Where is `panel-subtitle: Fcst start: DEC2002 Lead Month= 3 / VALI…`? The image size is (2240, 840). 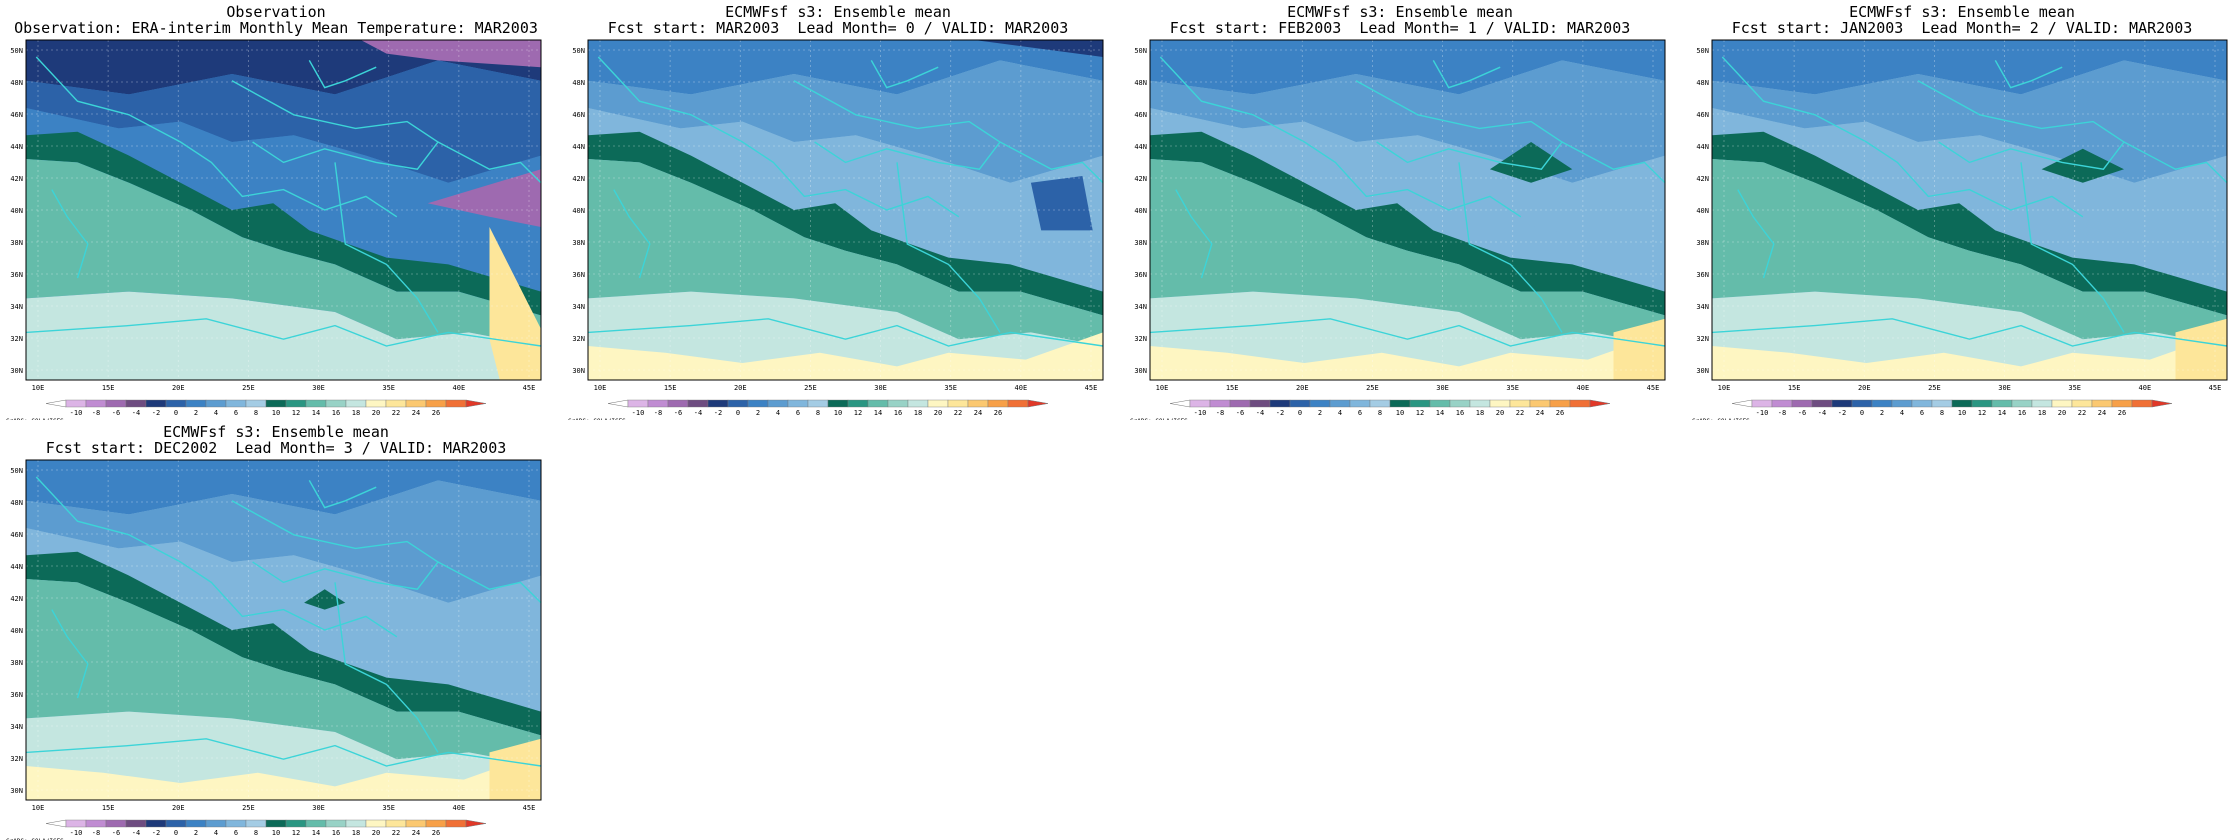 panel-subtitle: Fcst start: DEC2002 Lead Month= 3 / VALI… is located at coordinates (276, 448).